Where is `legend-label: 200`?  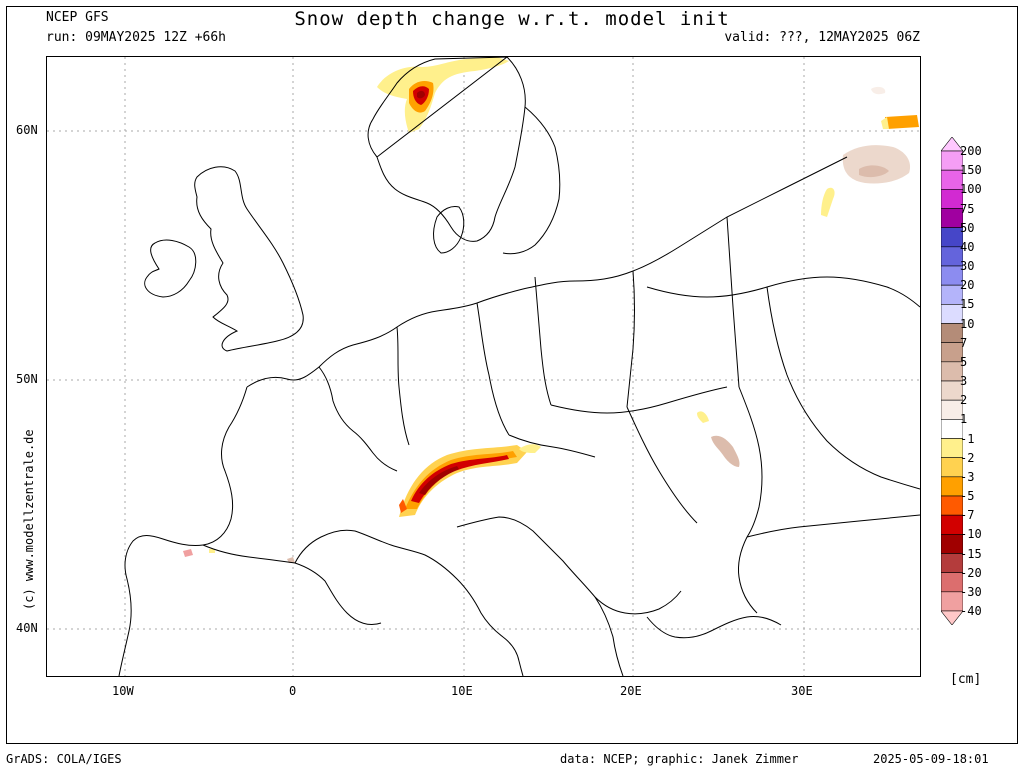
legend-label: 200 is located at coordinates (971, 151).